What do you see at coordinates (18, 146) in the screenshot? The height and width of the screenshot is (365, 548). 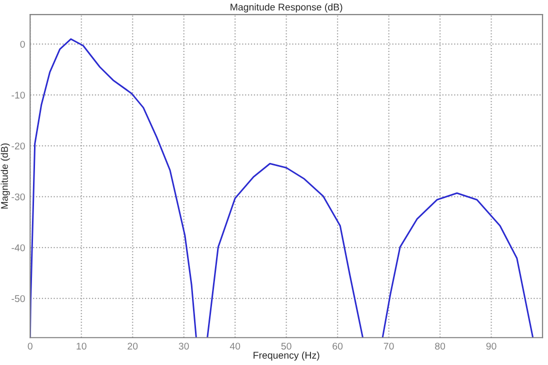 I see `y-tick-label: -20` at bounding box center [18, 146].